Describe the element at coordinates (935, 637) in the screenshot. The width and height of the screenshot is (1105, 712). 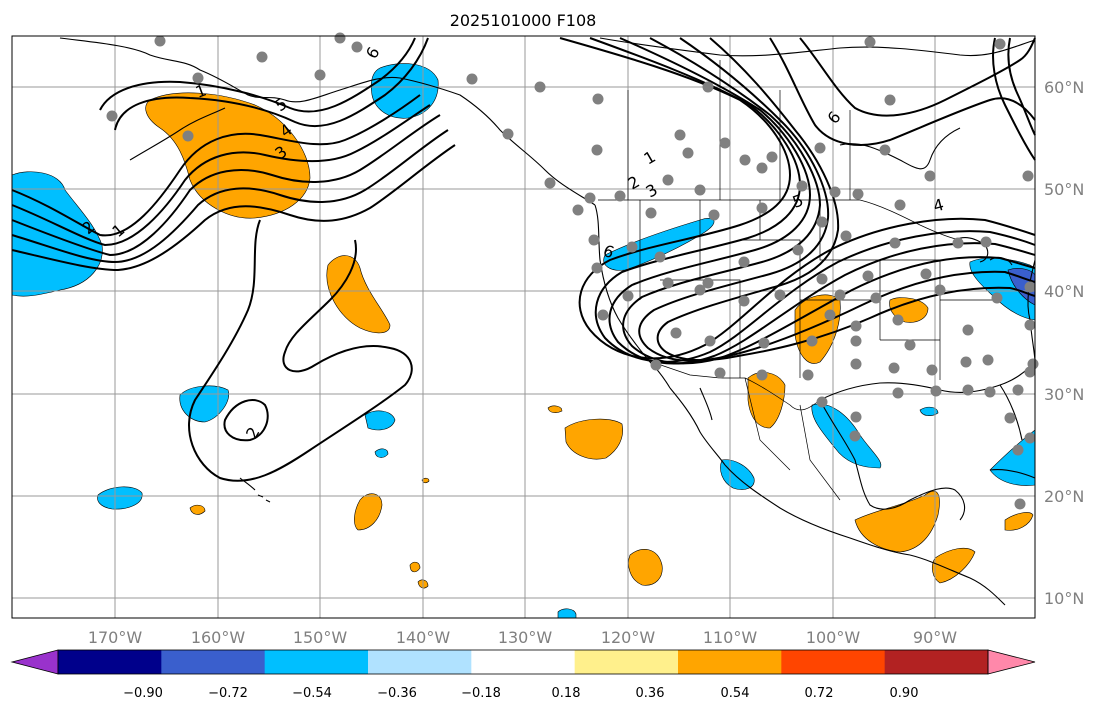
I see `lon-label: 90°W` at that location.